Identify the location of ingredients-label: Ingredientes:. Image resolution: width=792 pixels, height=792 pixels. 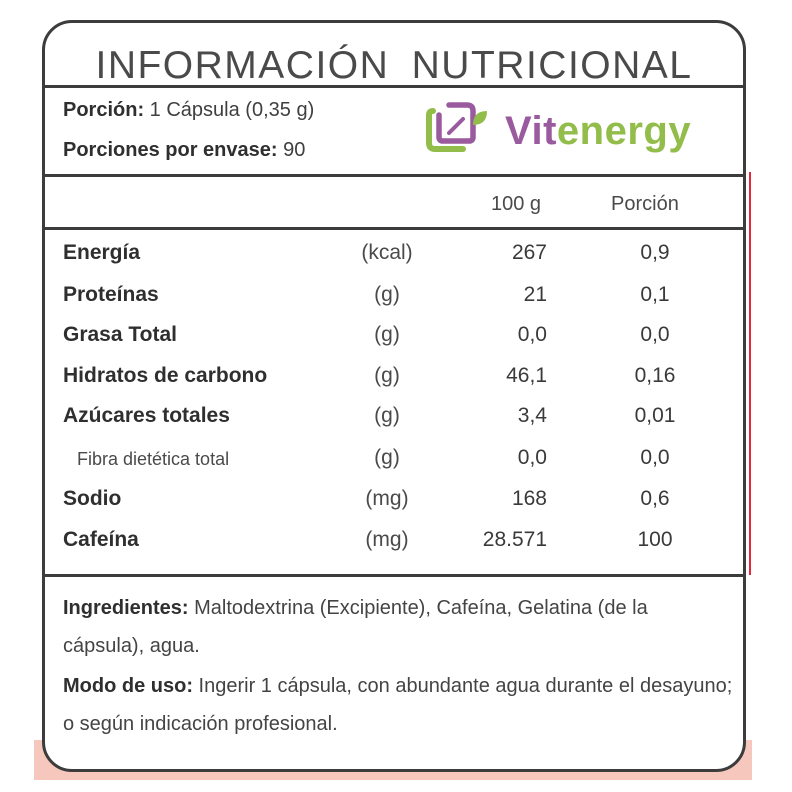
(126, 608).